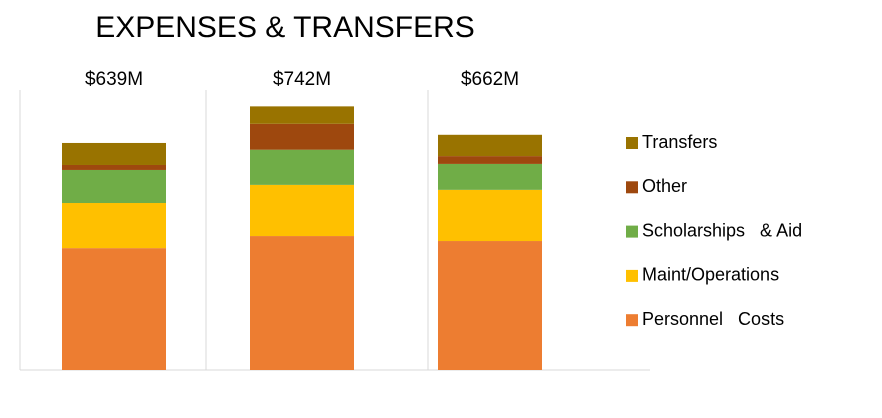  I want to click on total-label: $662M, so click(490, 79).